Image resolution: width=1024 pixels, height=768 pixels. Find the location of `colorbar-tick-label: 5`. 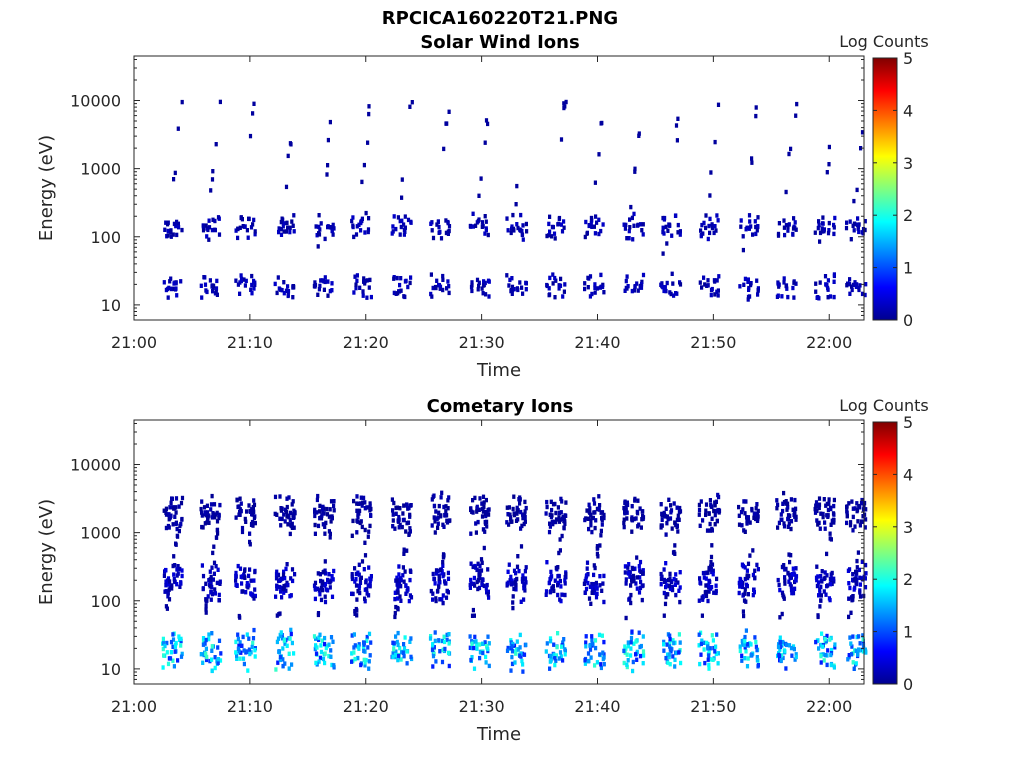

colorbar-tick-label: 5 is located at coordinates (908, 422).